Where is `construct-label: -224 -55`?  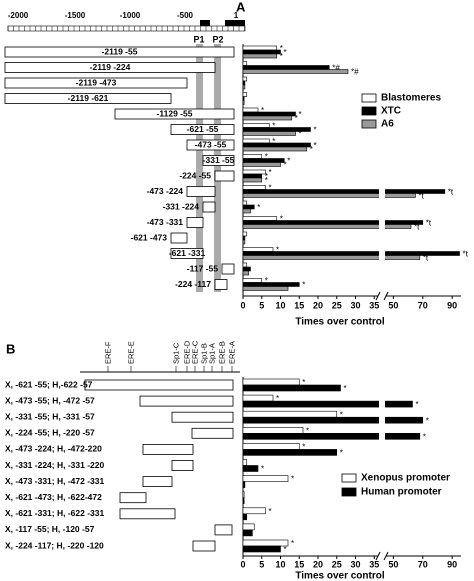
construct-label: -224 -55 is located at coordinates (195, 175).